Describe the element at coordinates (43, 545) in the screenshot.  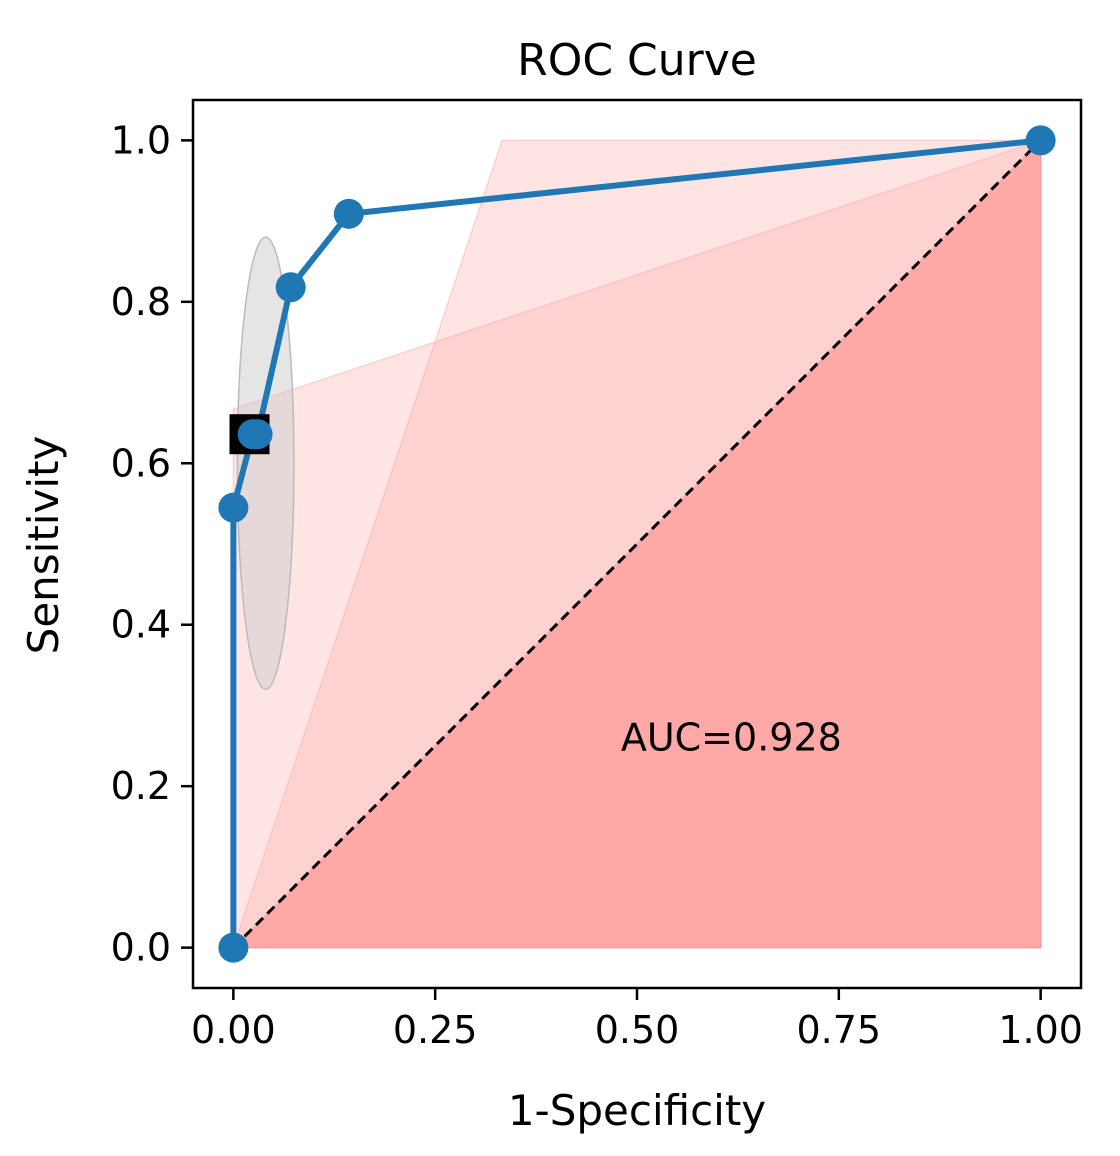
I see `y-axis-label: Sensitivity` at that location.